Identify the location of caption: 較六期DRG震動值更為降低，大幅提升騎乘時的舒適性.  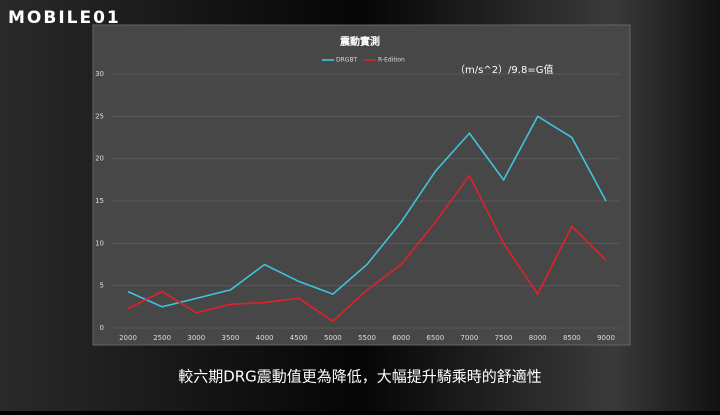
(360, 377).